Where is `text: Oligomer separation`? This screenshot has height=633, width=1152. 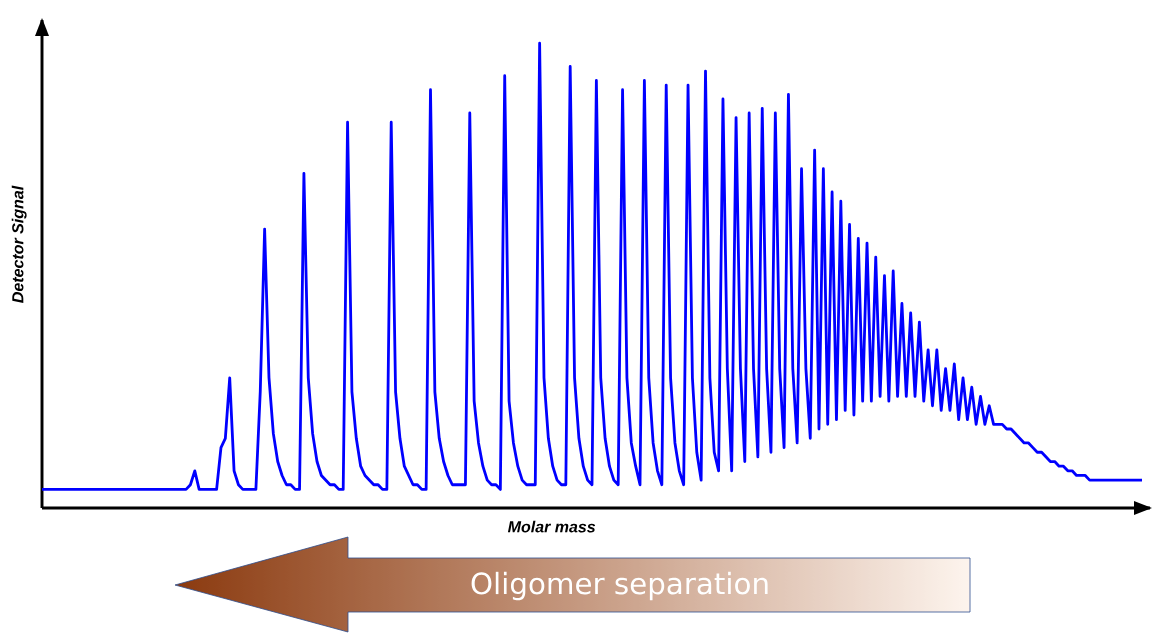
text: Oligomer separation is located at coordinates (619, 586).